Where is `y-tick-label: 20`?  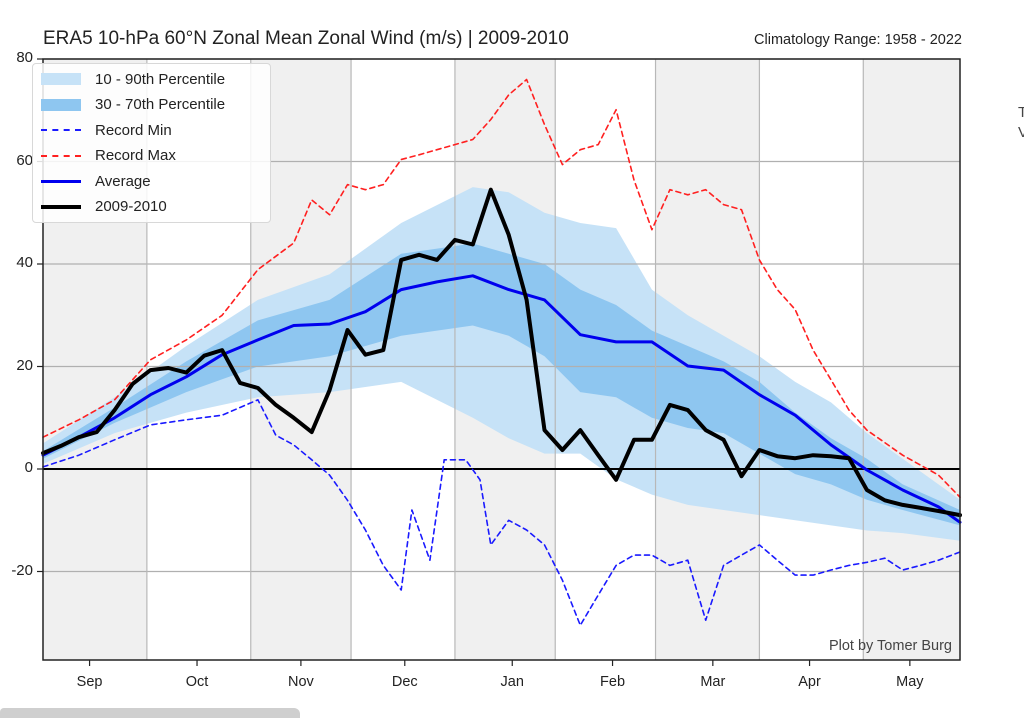
y-tick-label: 20 is located at coordinates (24, 365).